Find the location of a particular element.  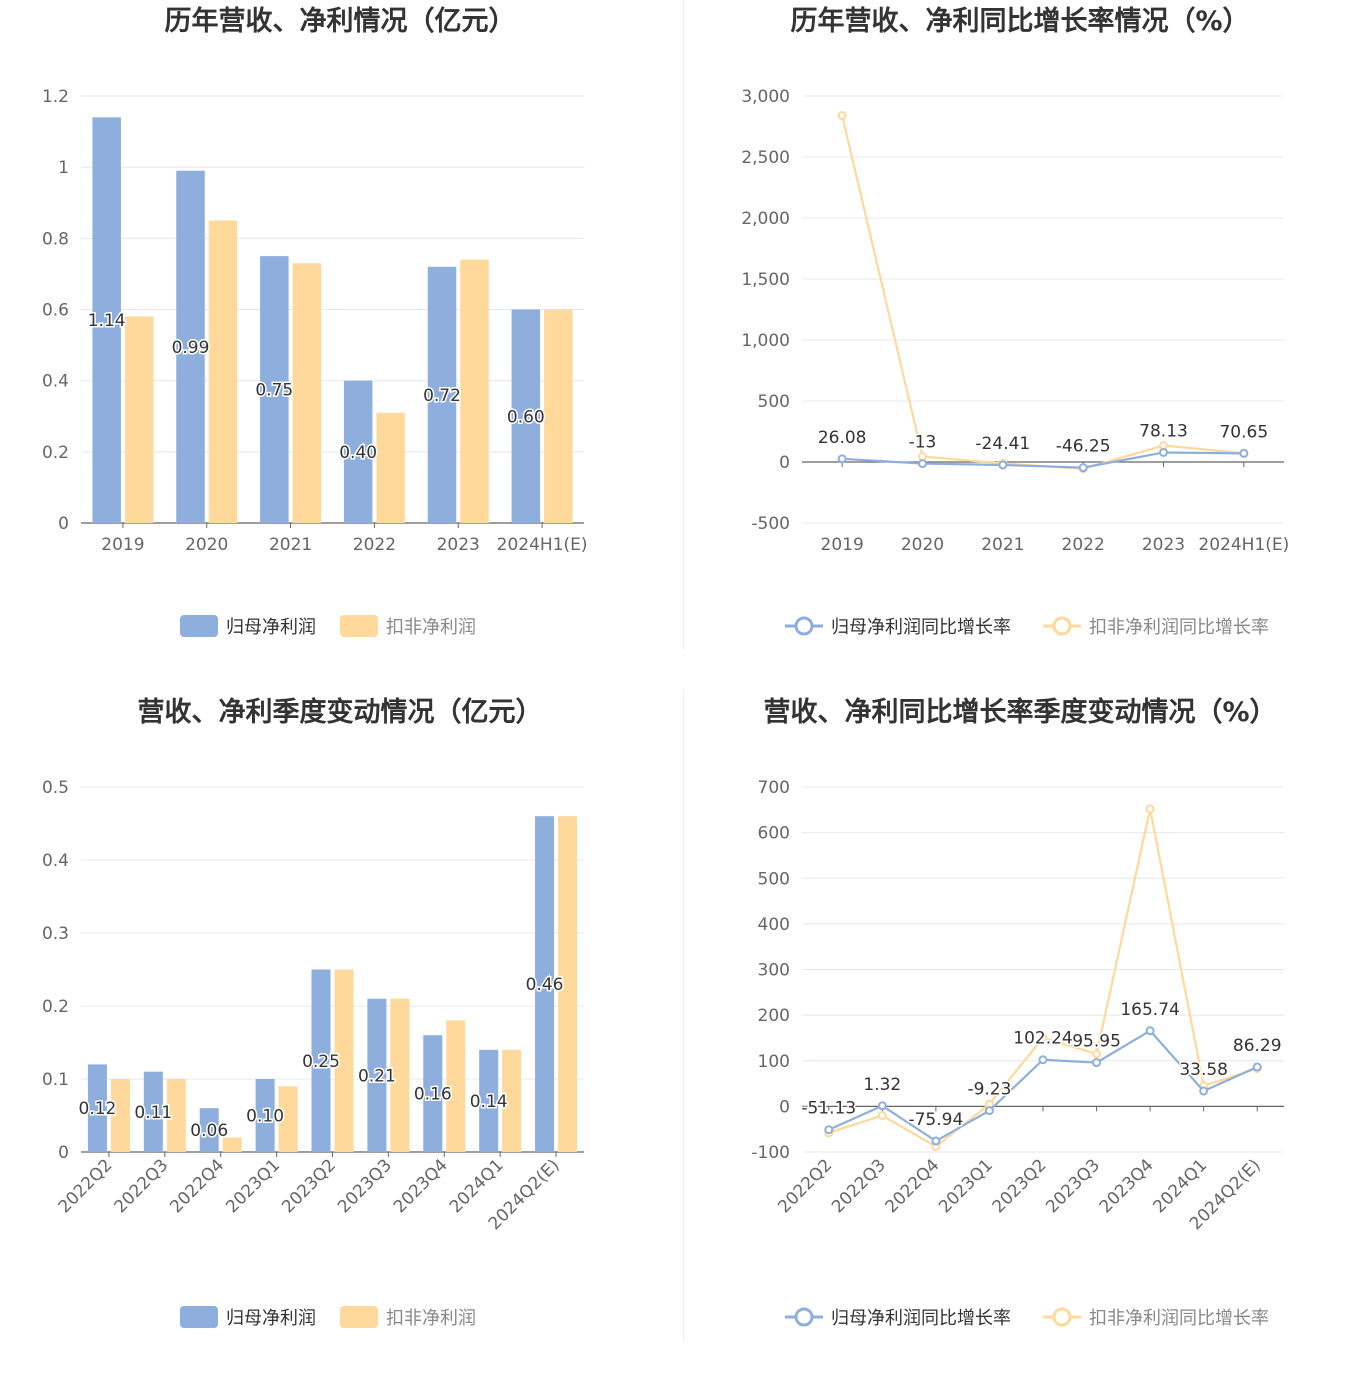

data-label: -13 is located at coordinates (923, 443).